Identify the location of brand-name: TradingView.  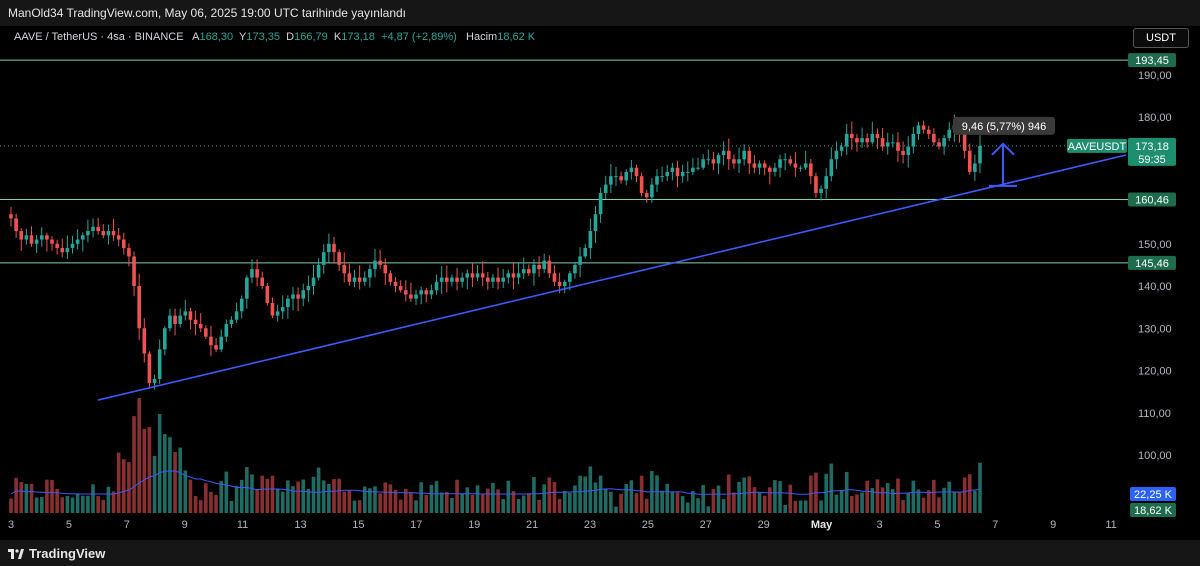
(67, 553).